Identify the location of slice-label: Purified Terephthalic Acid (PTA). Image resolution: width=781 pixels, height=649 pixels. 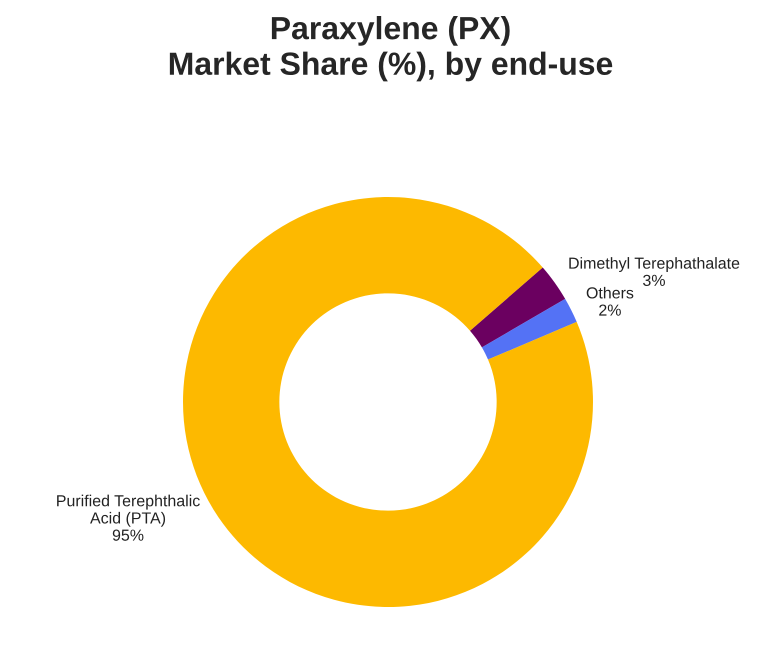
(128, 510).